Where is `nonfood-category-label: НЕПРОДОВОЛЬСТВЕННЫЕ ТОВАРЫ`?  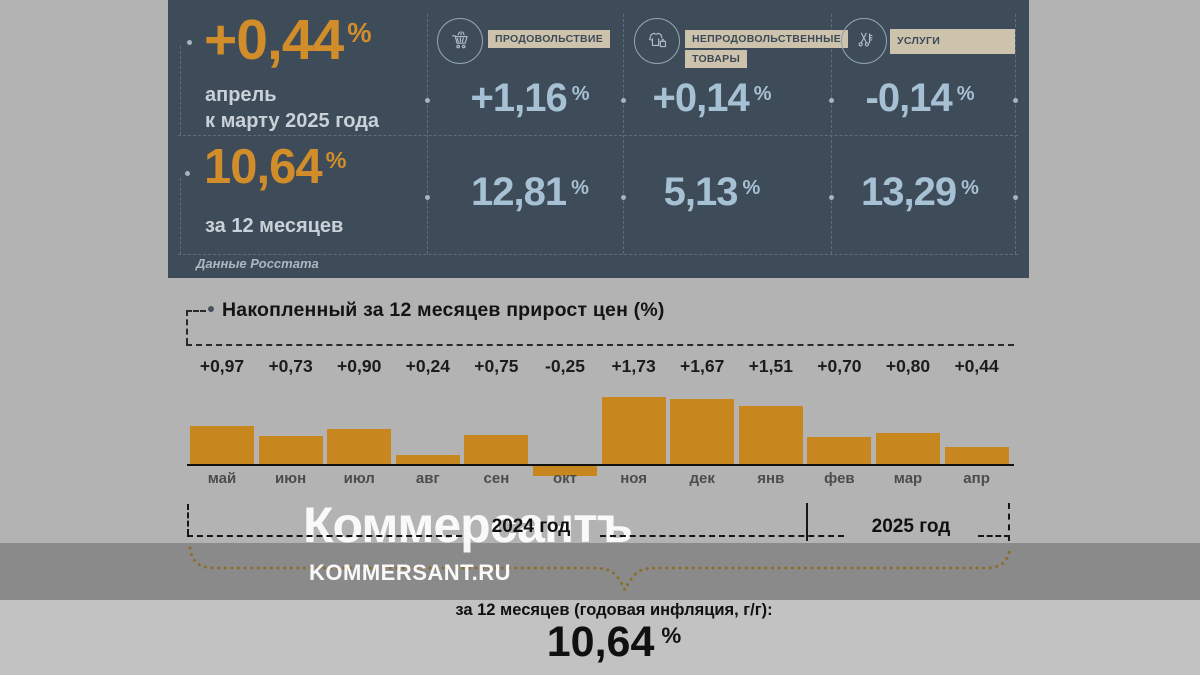
nonfood-category-label: НЕПРОДОВОЛЬСТВЕННЫЕ ТОВАРЫ is located at coordinates (767, 49).